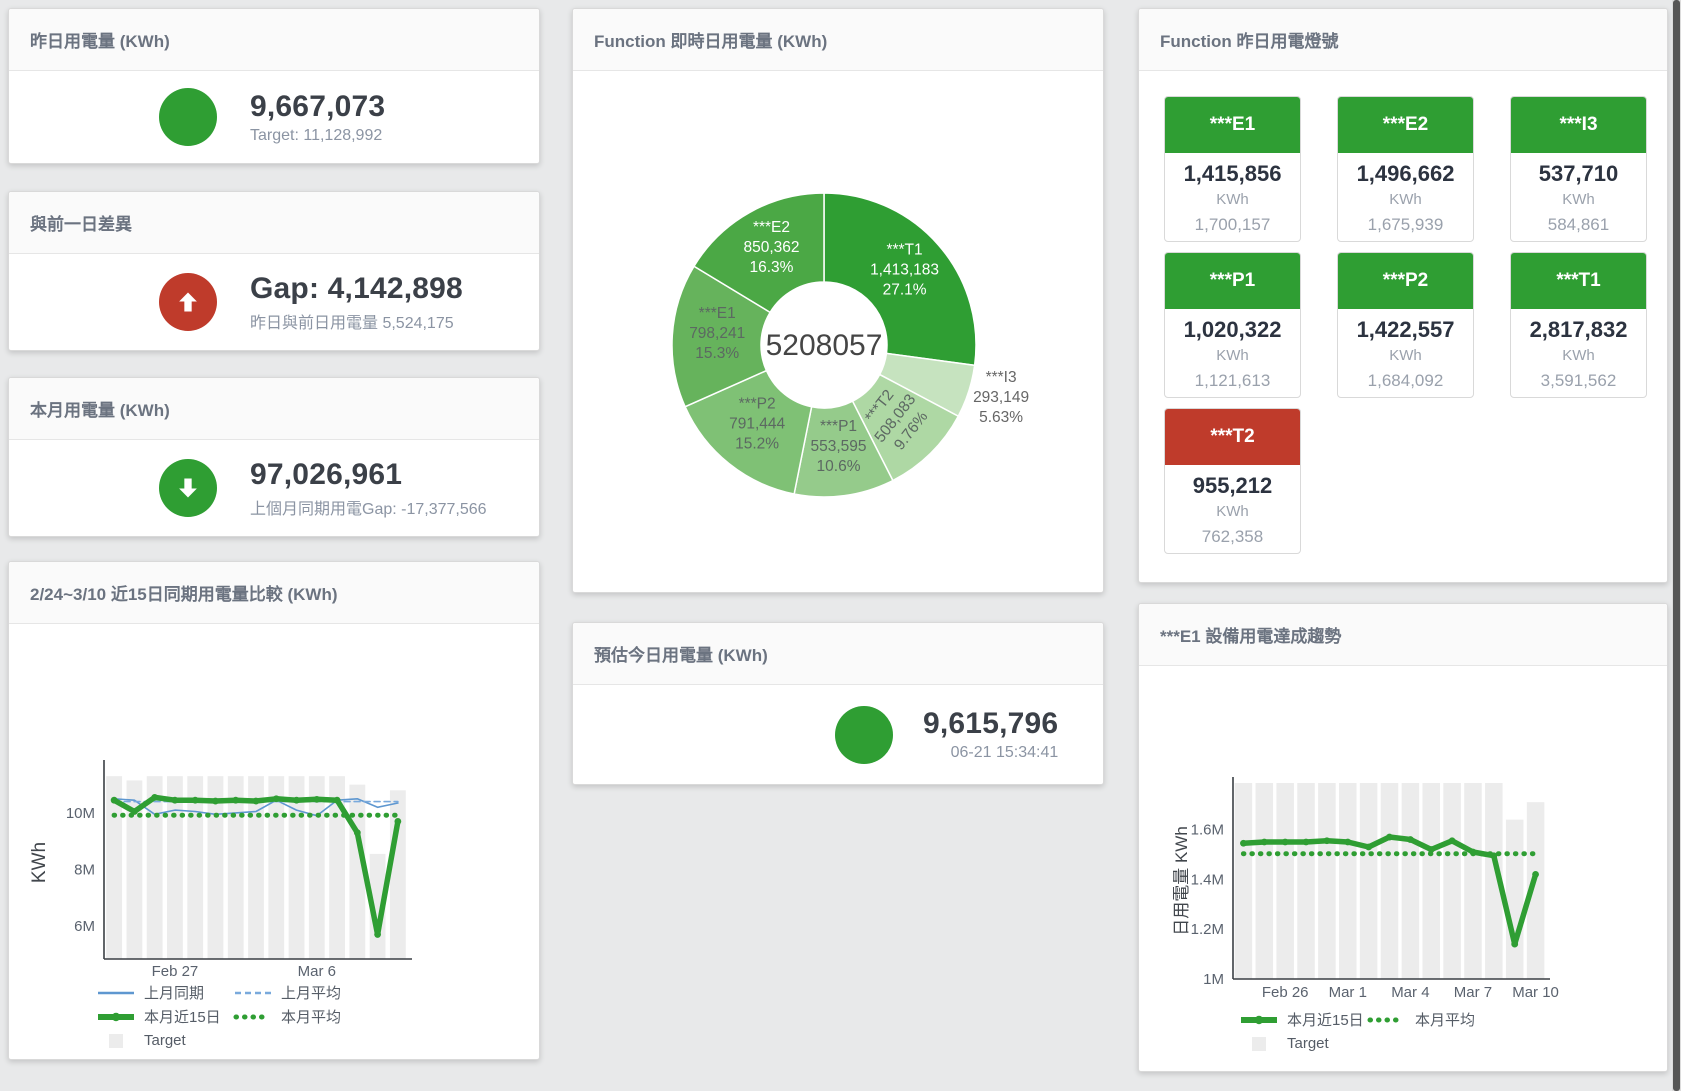  Describe the element at coordinates (721, 336) in the screenshot. I see `donut-slice-E1` at that location.